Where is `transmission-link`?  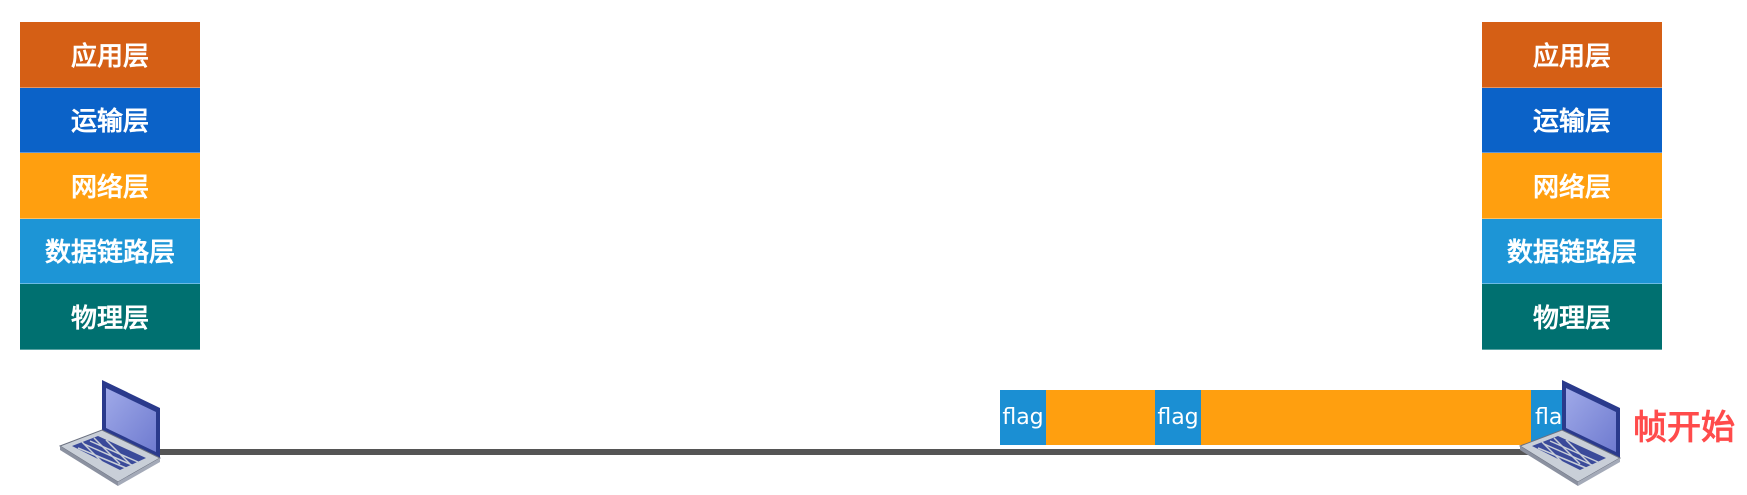
transmission-link is located at coordinates (845, 452).